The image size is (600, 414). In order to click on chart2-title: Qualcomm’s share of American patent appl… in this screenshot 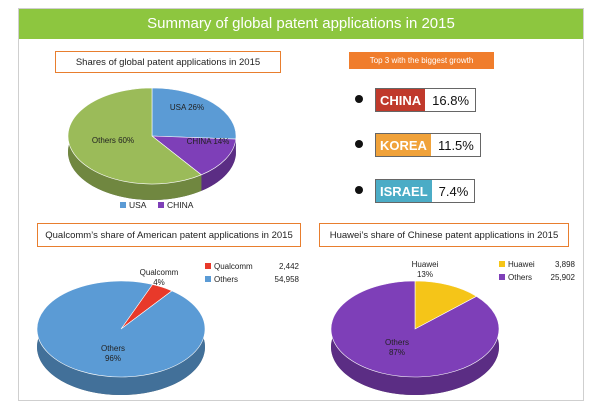, I will do `click(169, 235)`.